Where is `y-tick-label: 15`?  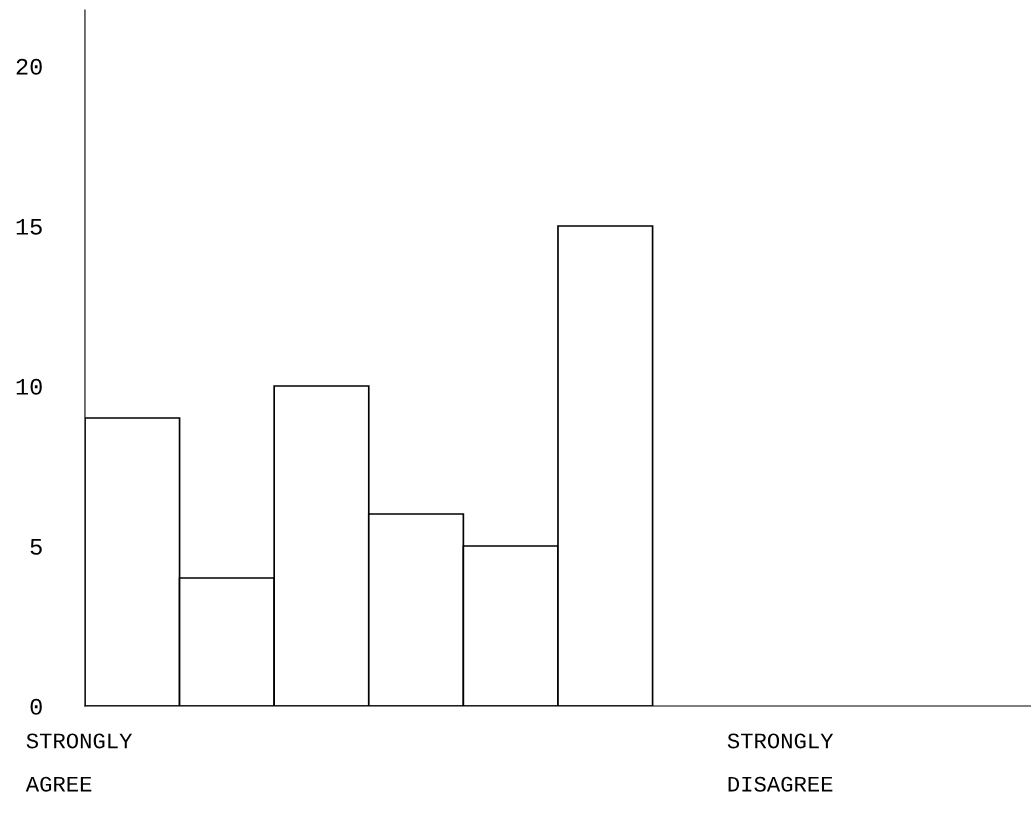 y-tick-label: 15 is located at coordinates (29, 227).